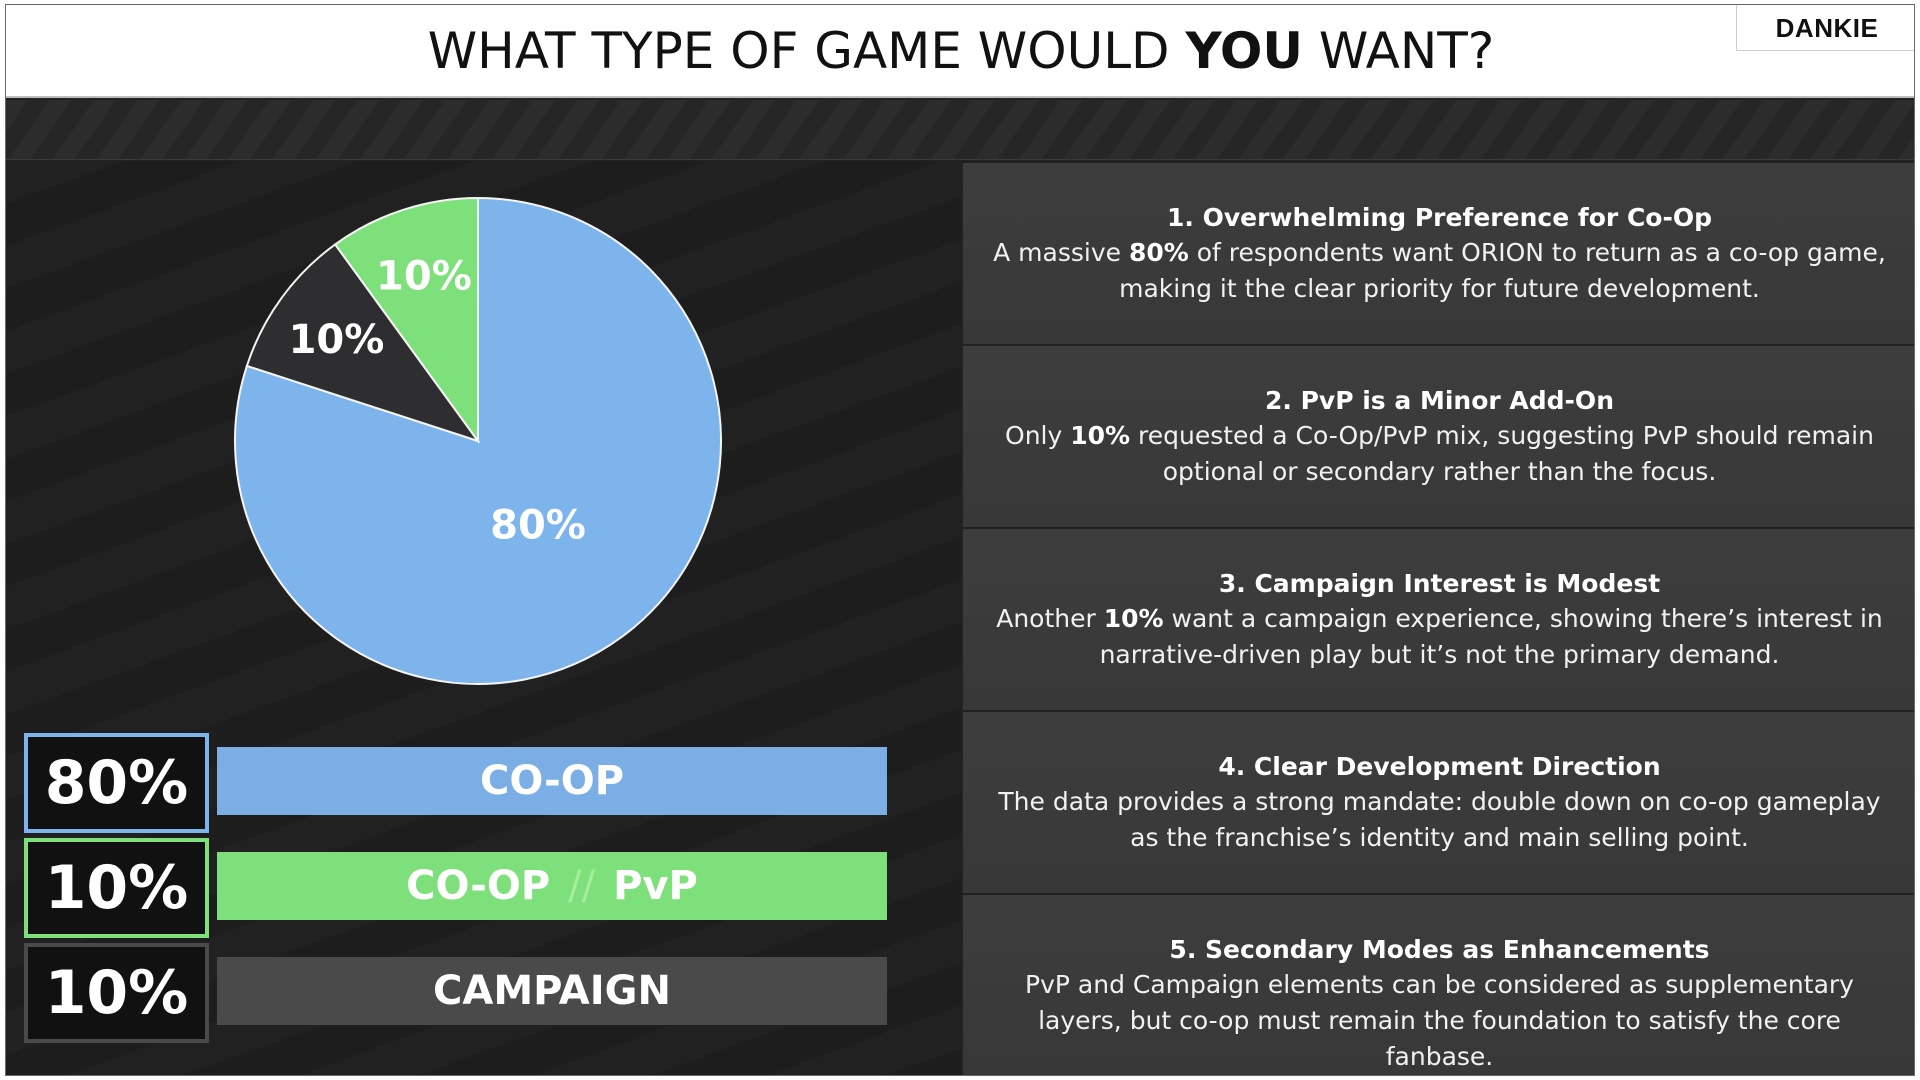 This screenshot has width=1920, height=1080. What do you see at coordinates (552, 781) in the screenshot?
I see `legend-bar-coop: CO-OP` at bounding box center [552, 781].